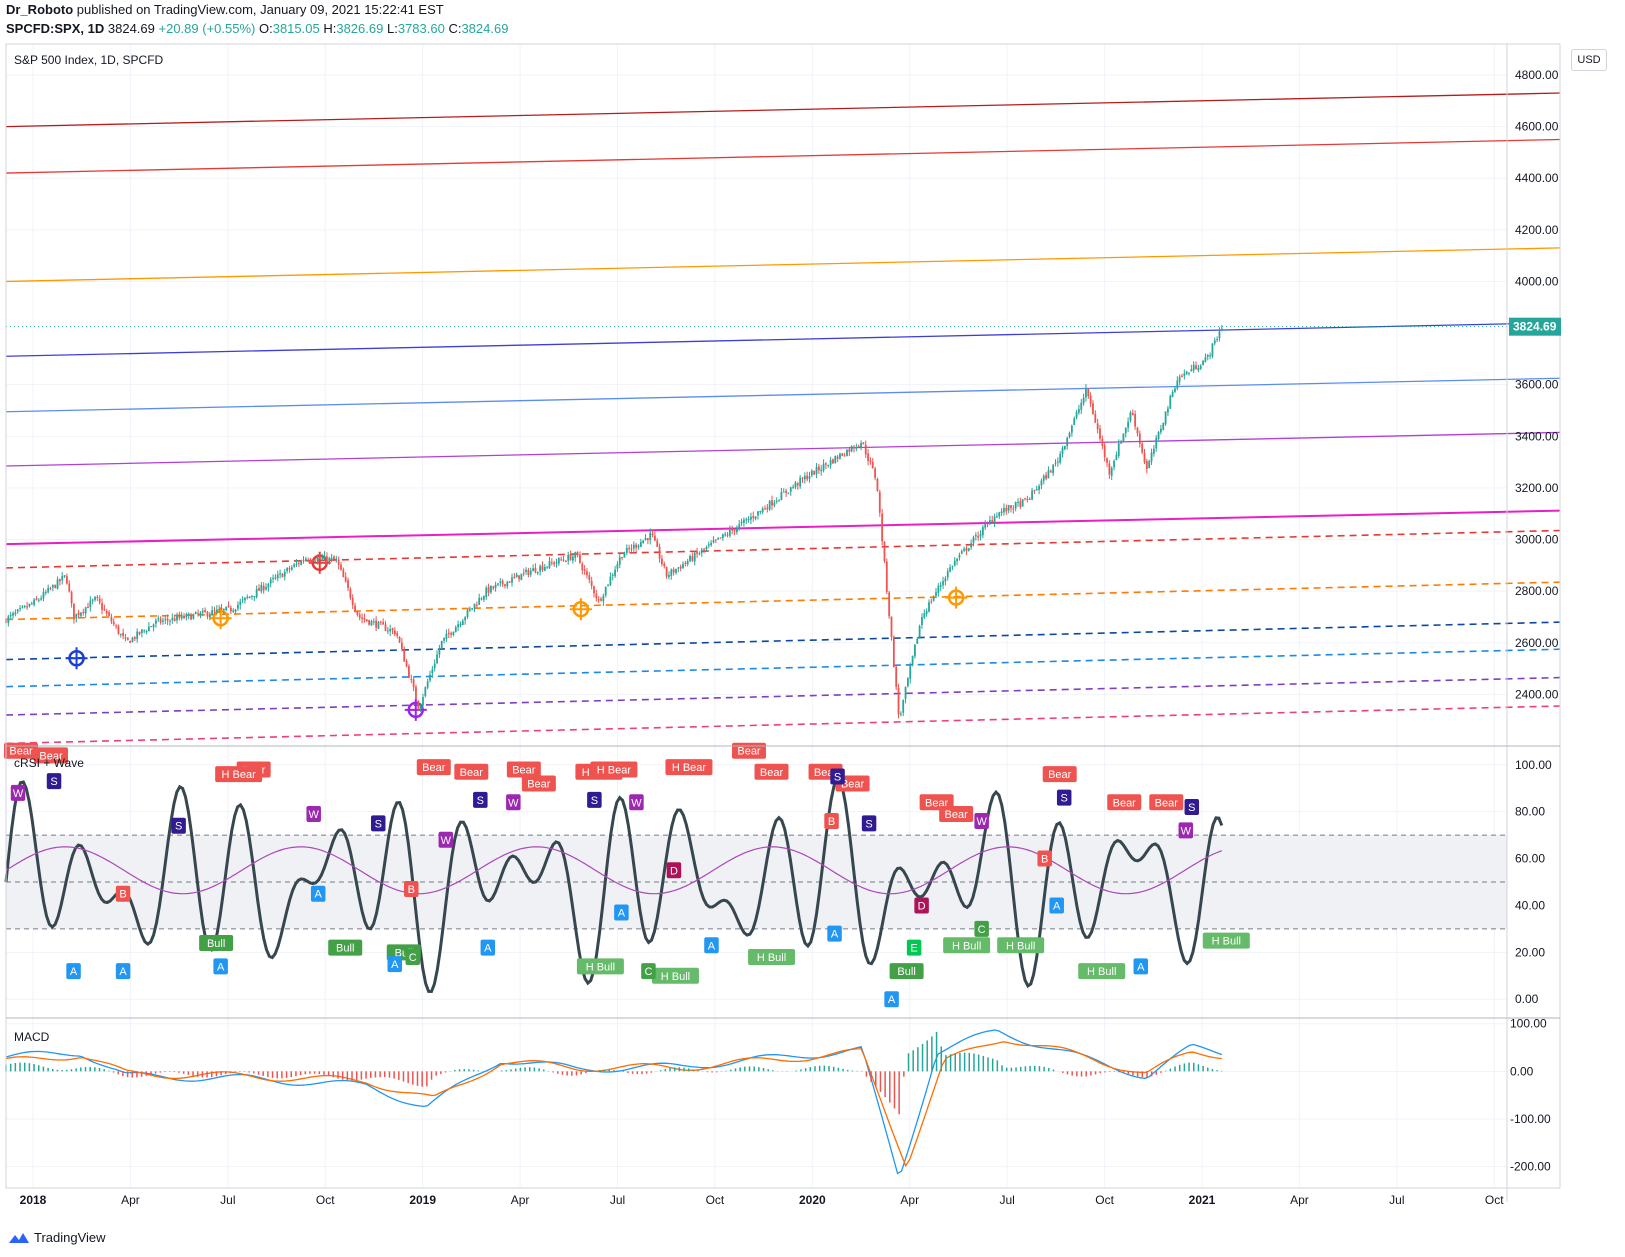  I want to click on footer-brand: TradingView, so click(57, 1237).